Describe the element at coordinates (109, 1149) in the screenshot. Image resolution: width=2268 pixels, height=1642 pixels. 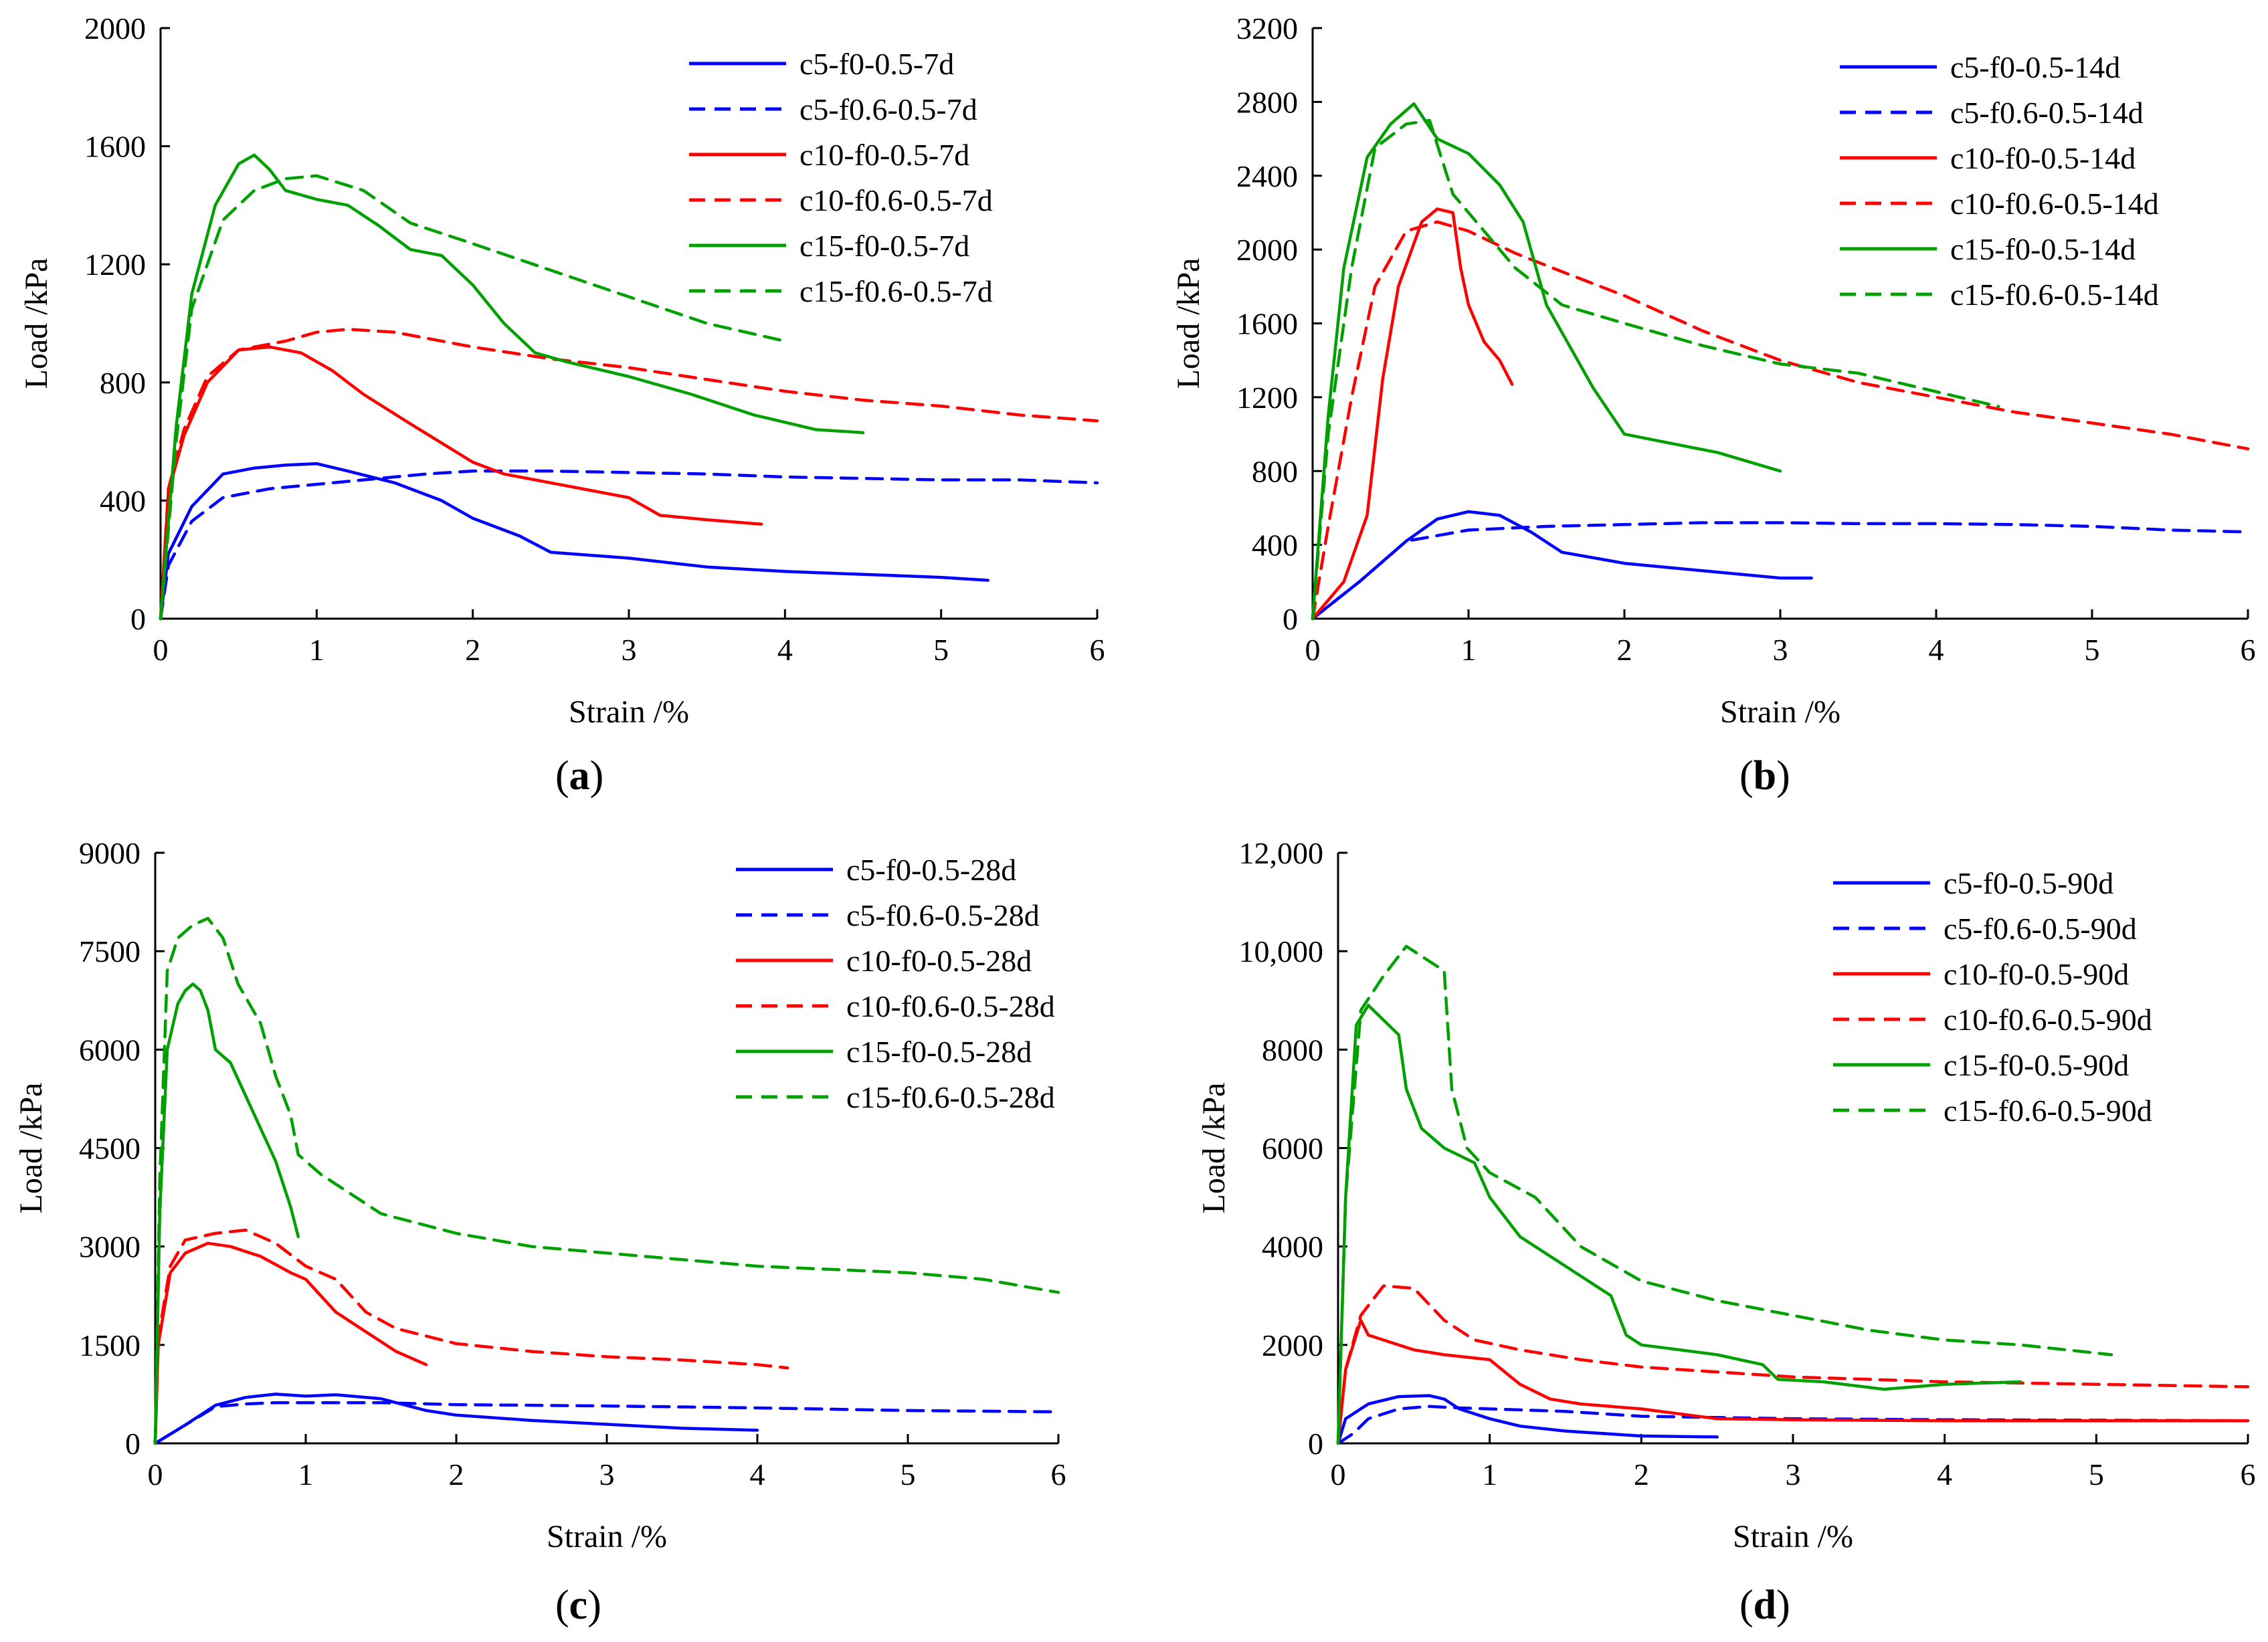
I see `y-tick-label: 4500` at that location.